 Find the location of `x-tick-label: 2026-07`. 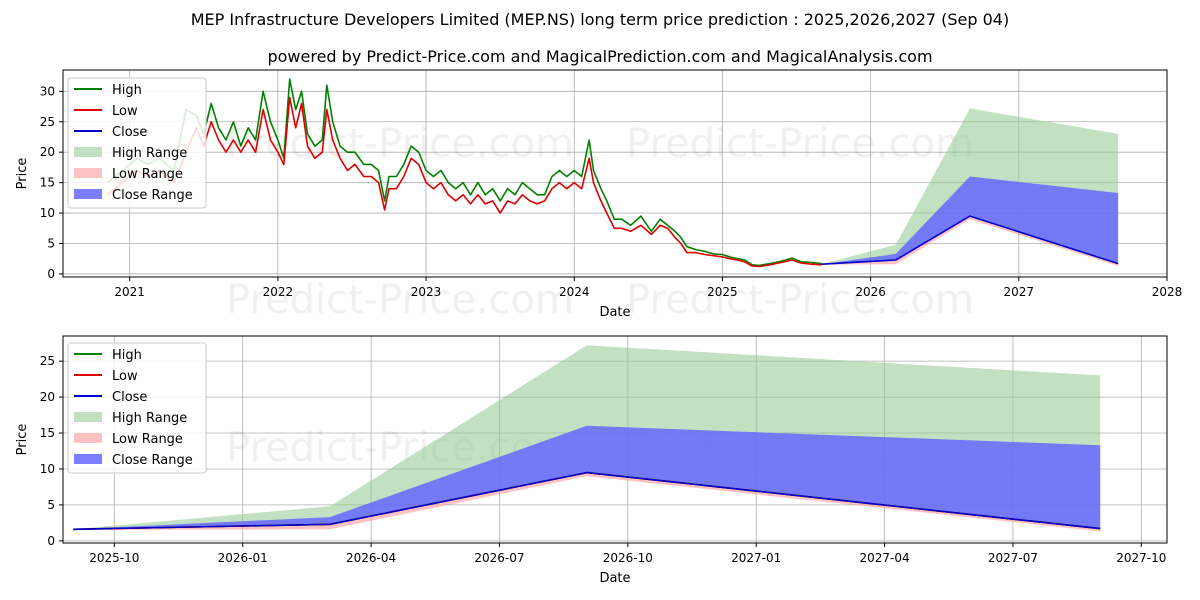

x-tick-label: 2026-07 is located at coordinates (499, 558).